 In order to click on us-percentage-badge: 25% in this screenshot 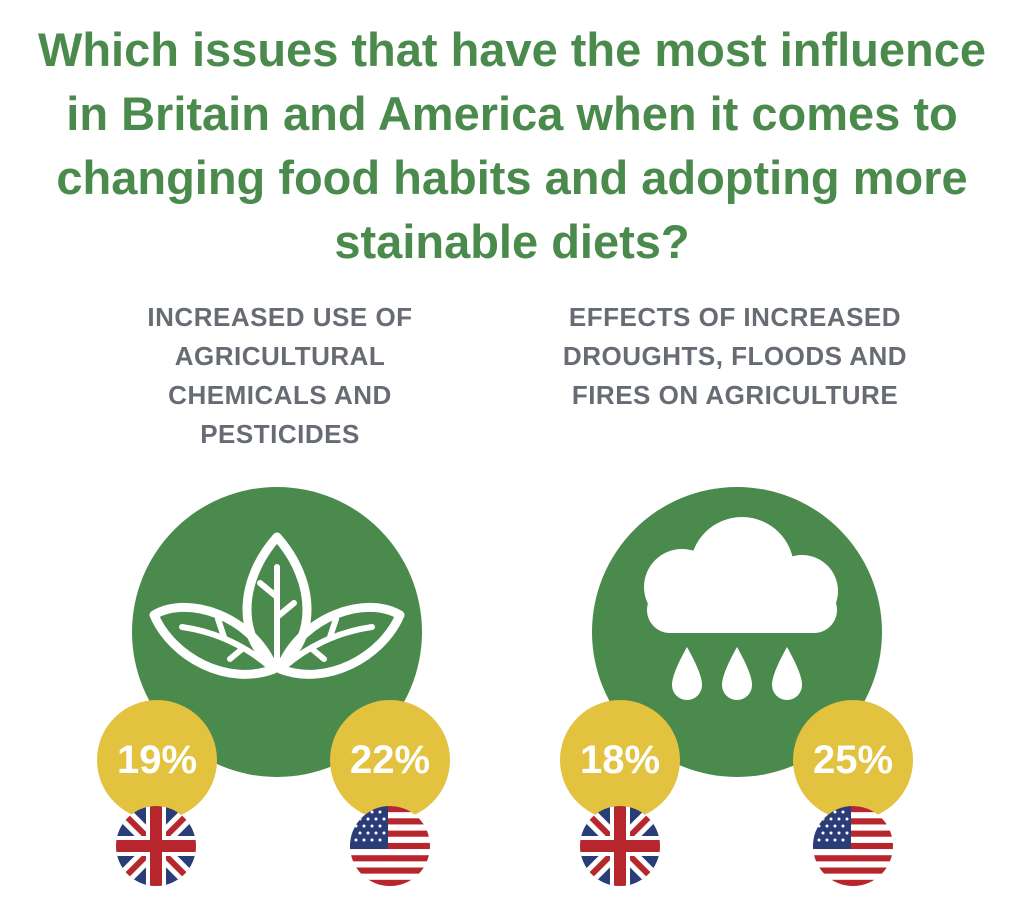, I will do `click(853, 760)`.